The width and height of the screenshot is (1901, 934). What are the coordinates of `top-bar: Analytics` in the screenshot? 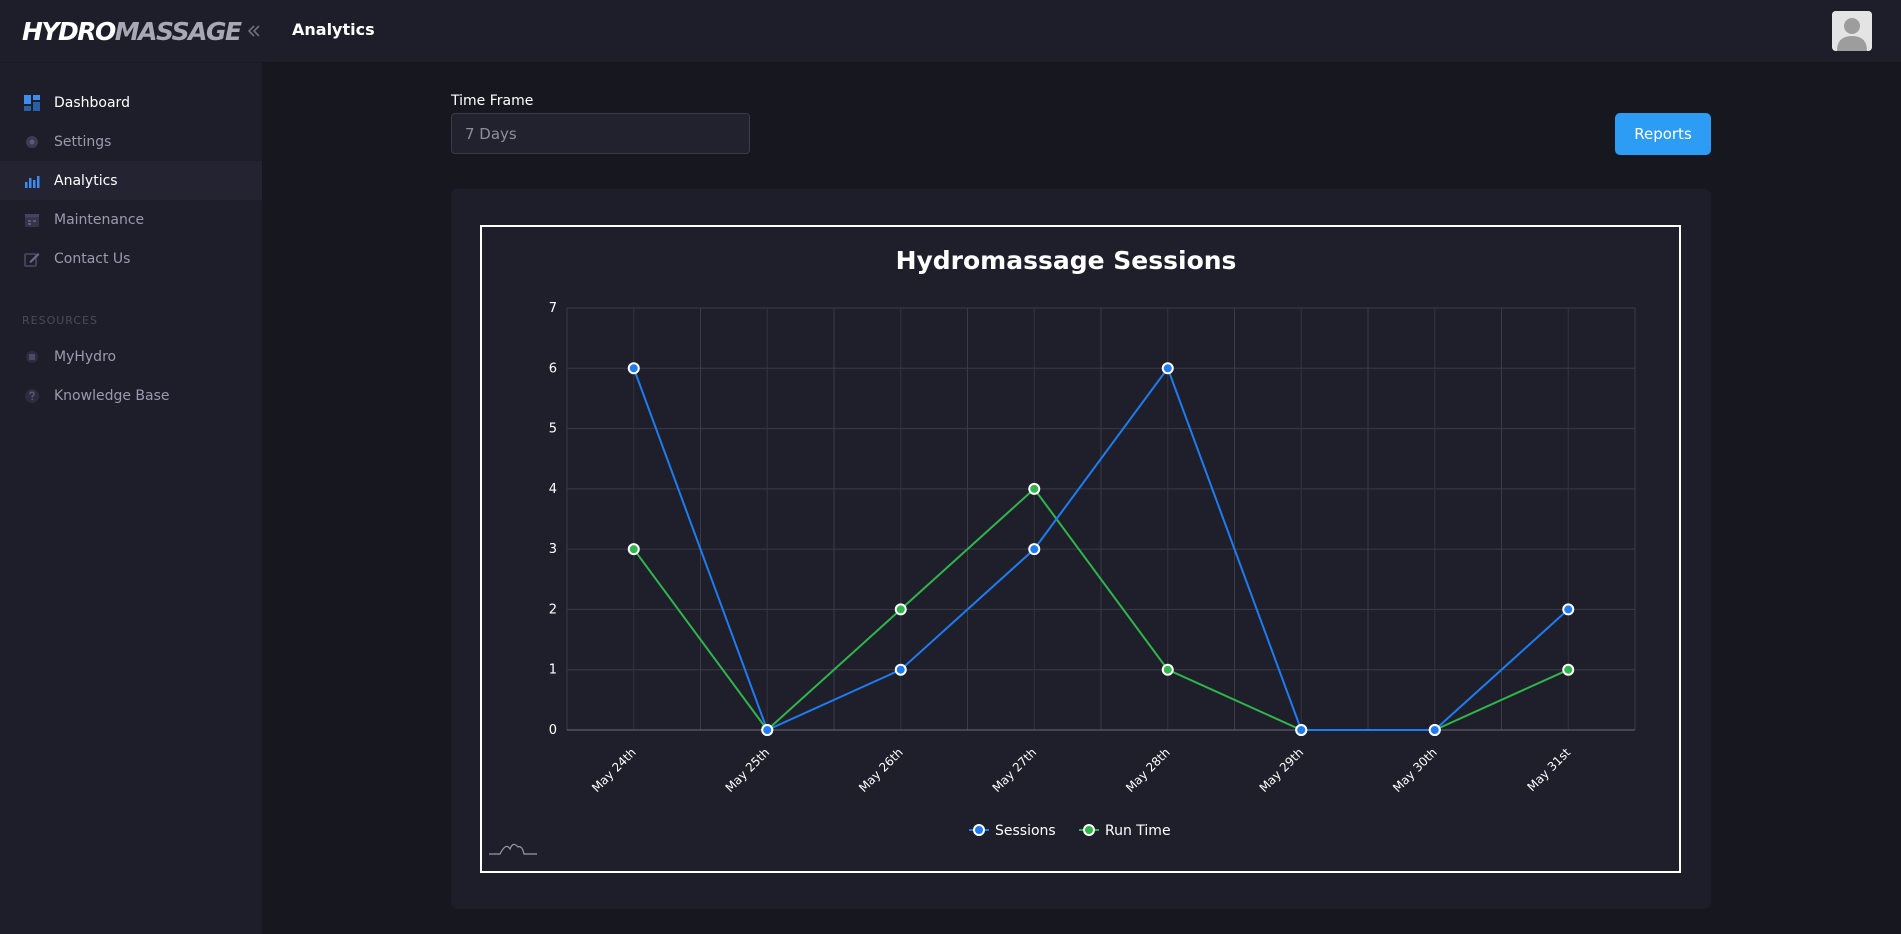 It's located at (1081, 31).